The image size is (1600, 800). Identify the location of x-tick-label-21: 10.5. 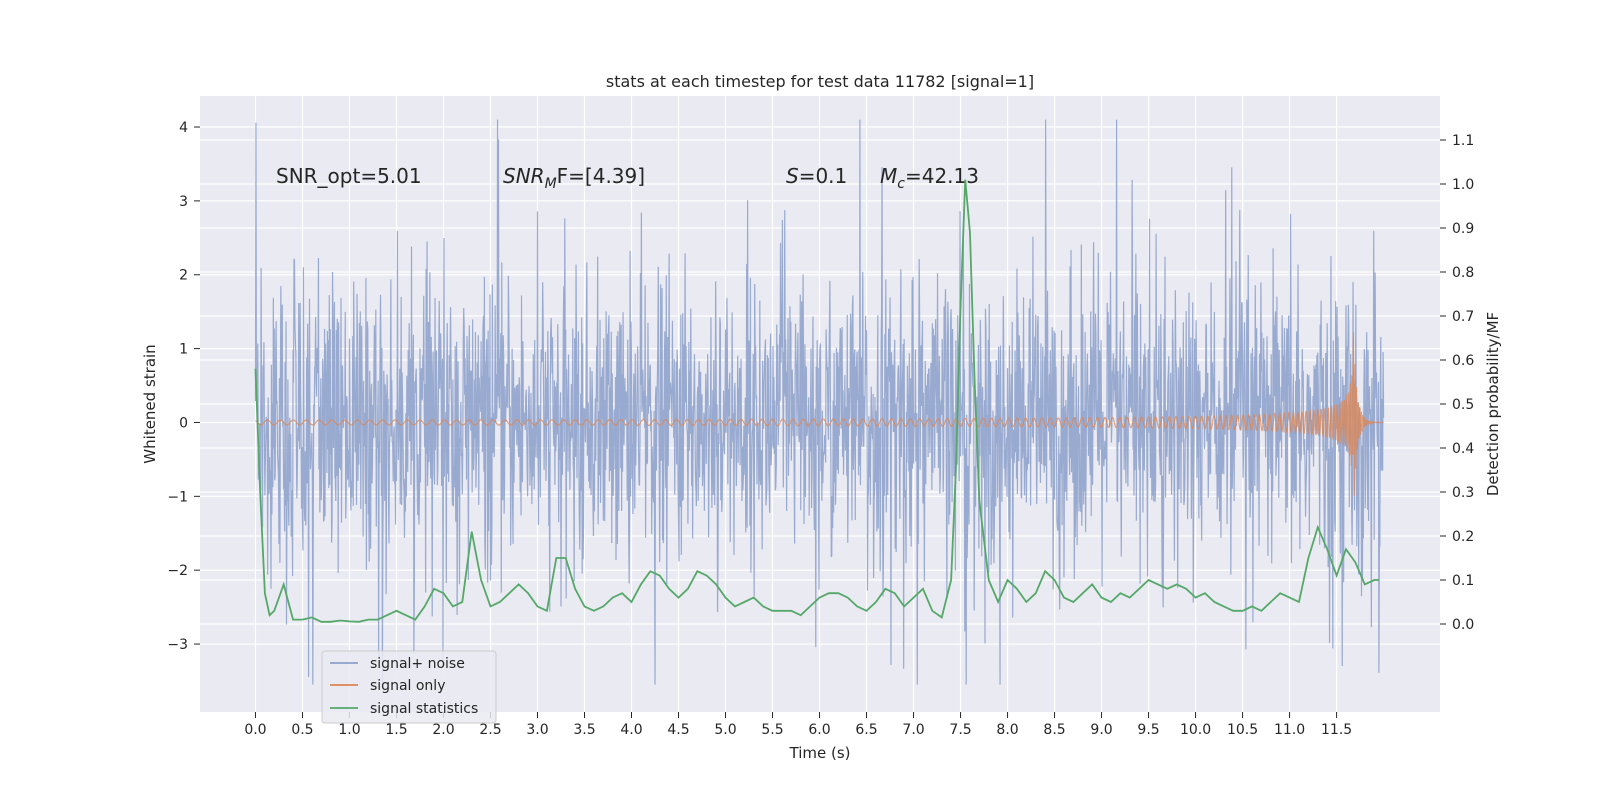
(1242, 730).